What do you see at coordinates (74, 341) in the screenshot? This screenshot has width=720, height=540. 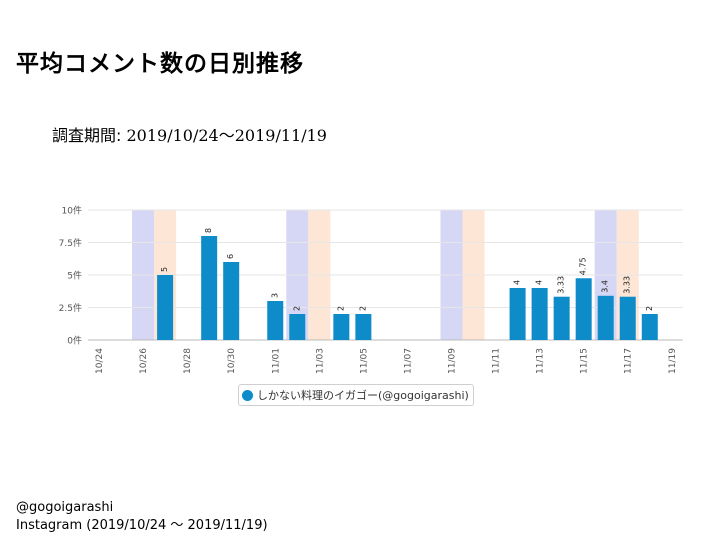 I see `y-tick-label: 0件` at bounding box center [74, 341].